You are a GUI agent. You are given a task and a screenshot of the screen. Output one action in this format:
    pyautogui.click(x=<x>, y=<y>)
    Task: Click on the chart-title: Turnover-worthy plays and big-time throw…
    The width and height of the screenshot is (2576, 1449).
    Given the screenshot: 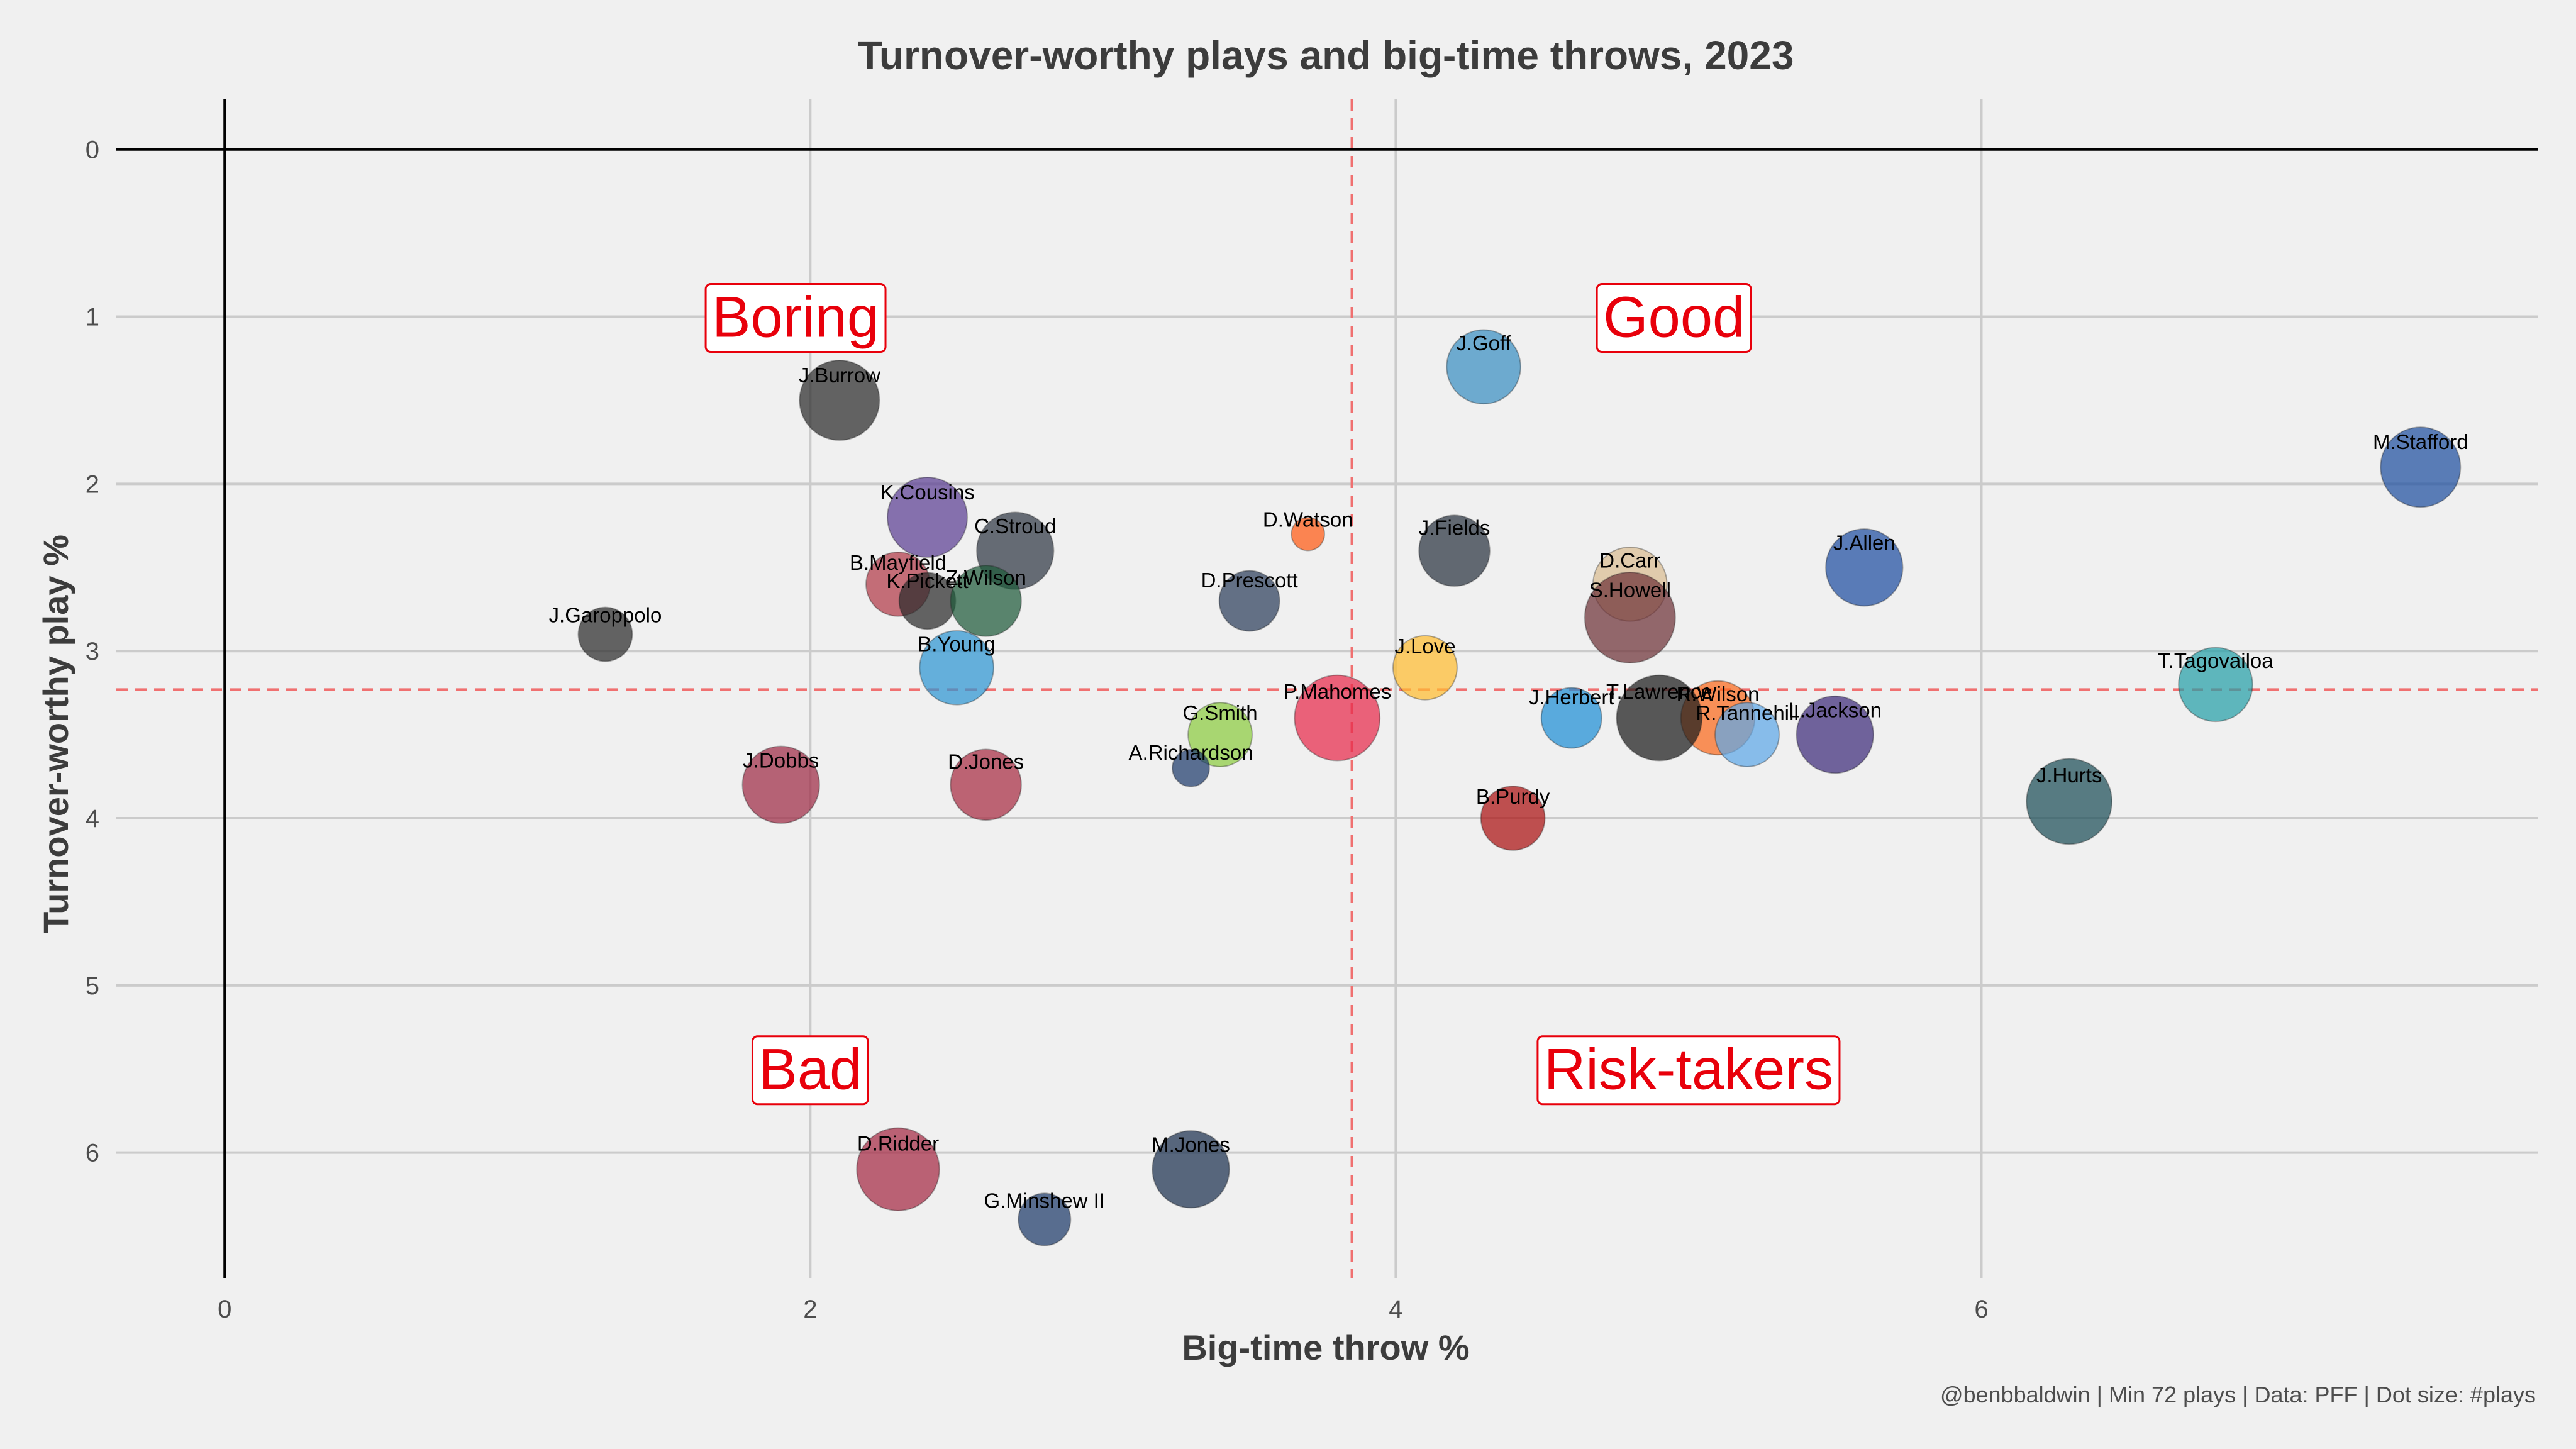 What is the action you would take?
    pyautogui.click(x=1326, y=55)
    